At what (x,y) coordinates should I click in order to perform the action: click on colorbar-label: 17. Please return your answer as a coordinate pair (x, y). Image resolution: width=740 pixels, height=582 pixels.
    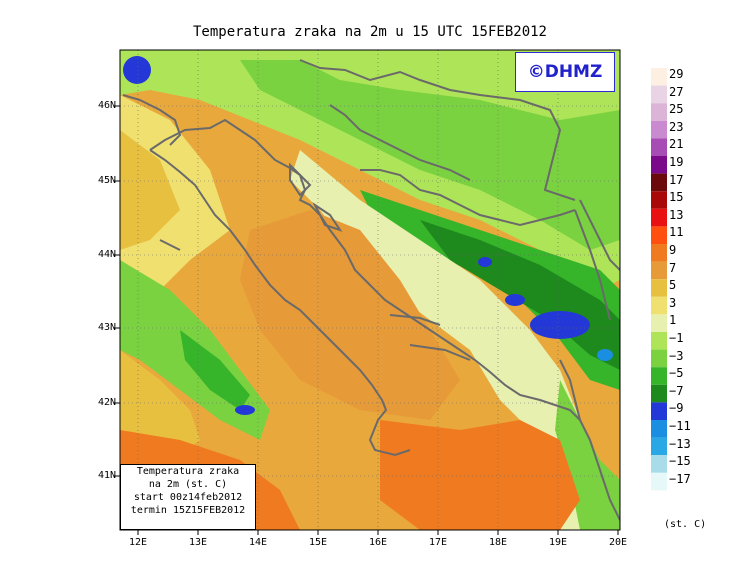
    Looking at the image, I should click on (676, 179).